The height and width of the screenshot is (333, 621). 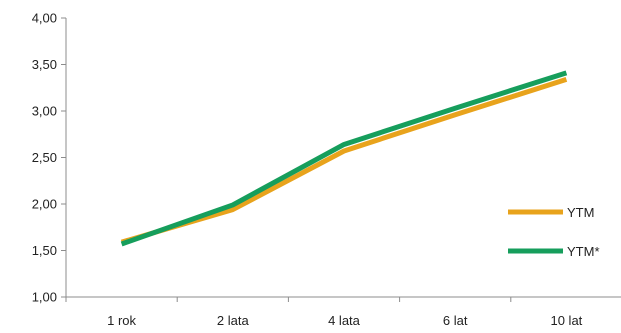 I want to click on legend-label: YTM, so click(x=580, y=212).